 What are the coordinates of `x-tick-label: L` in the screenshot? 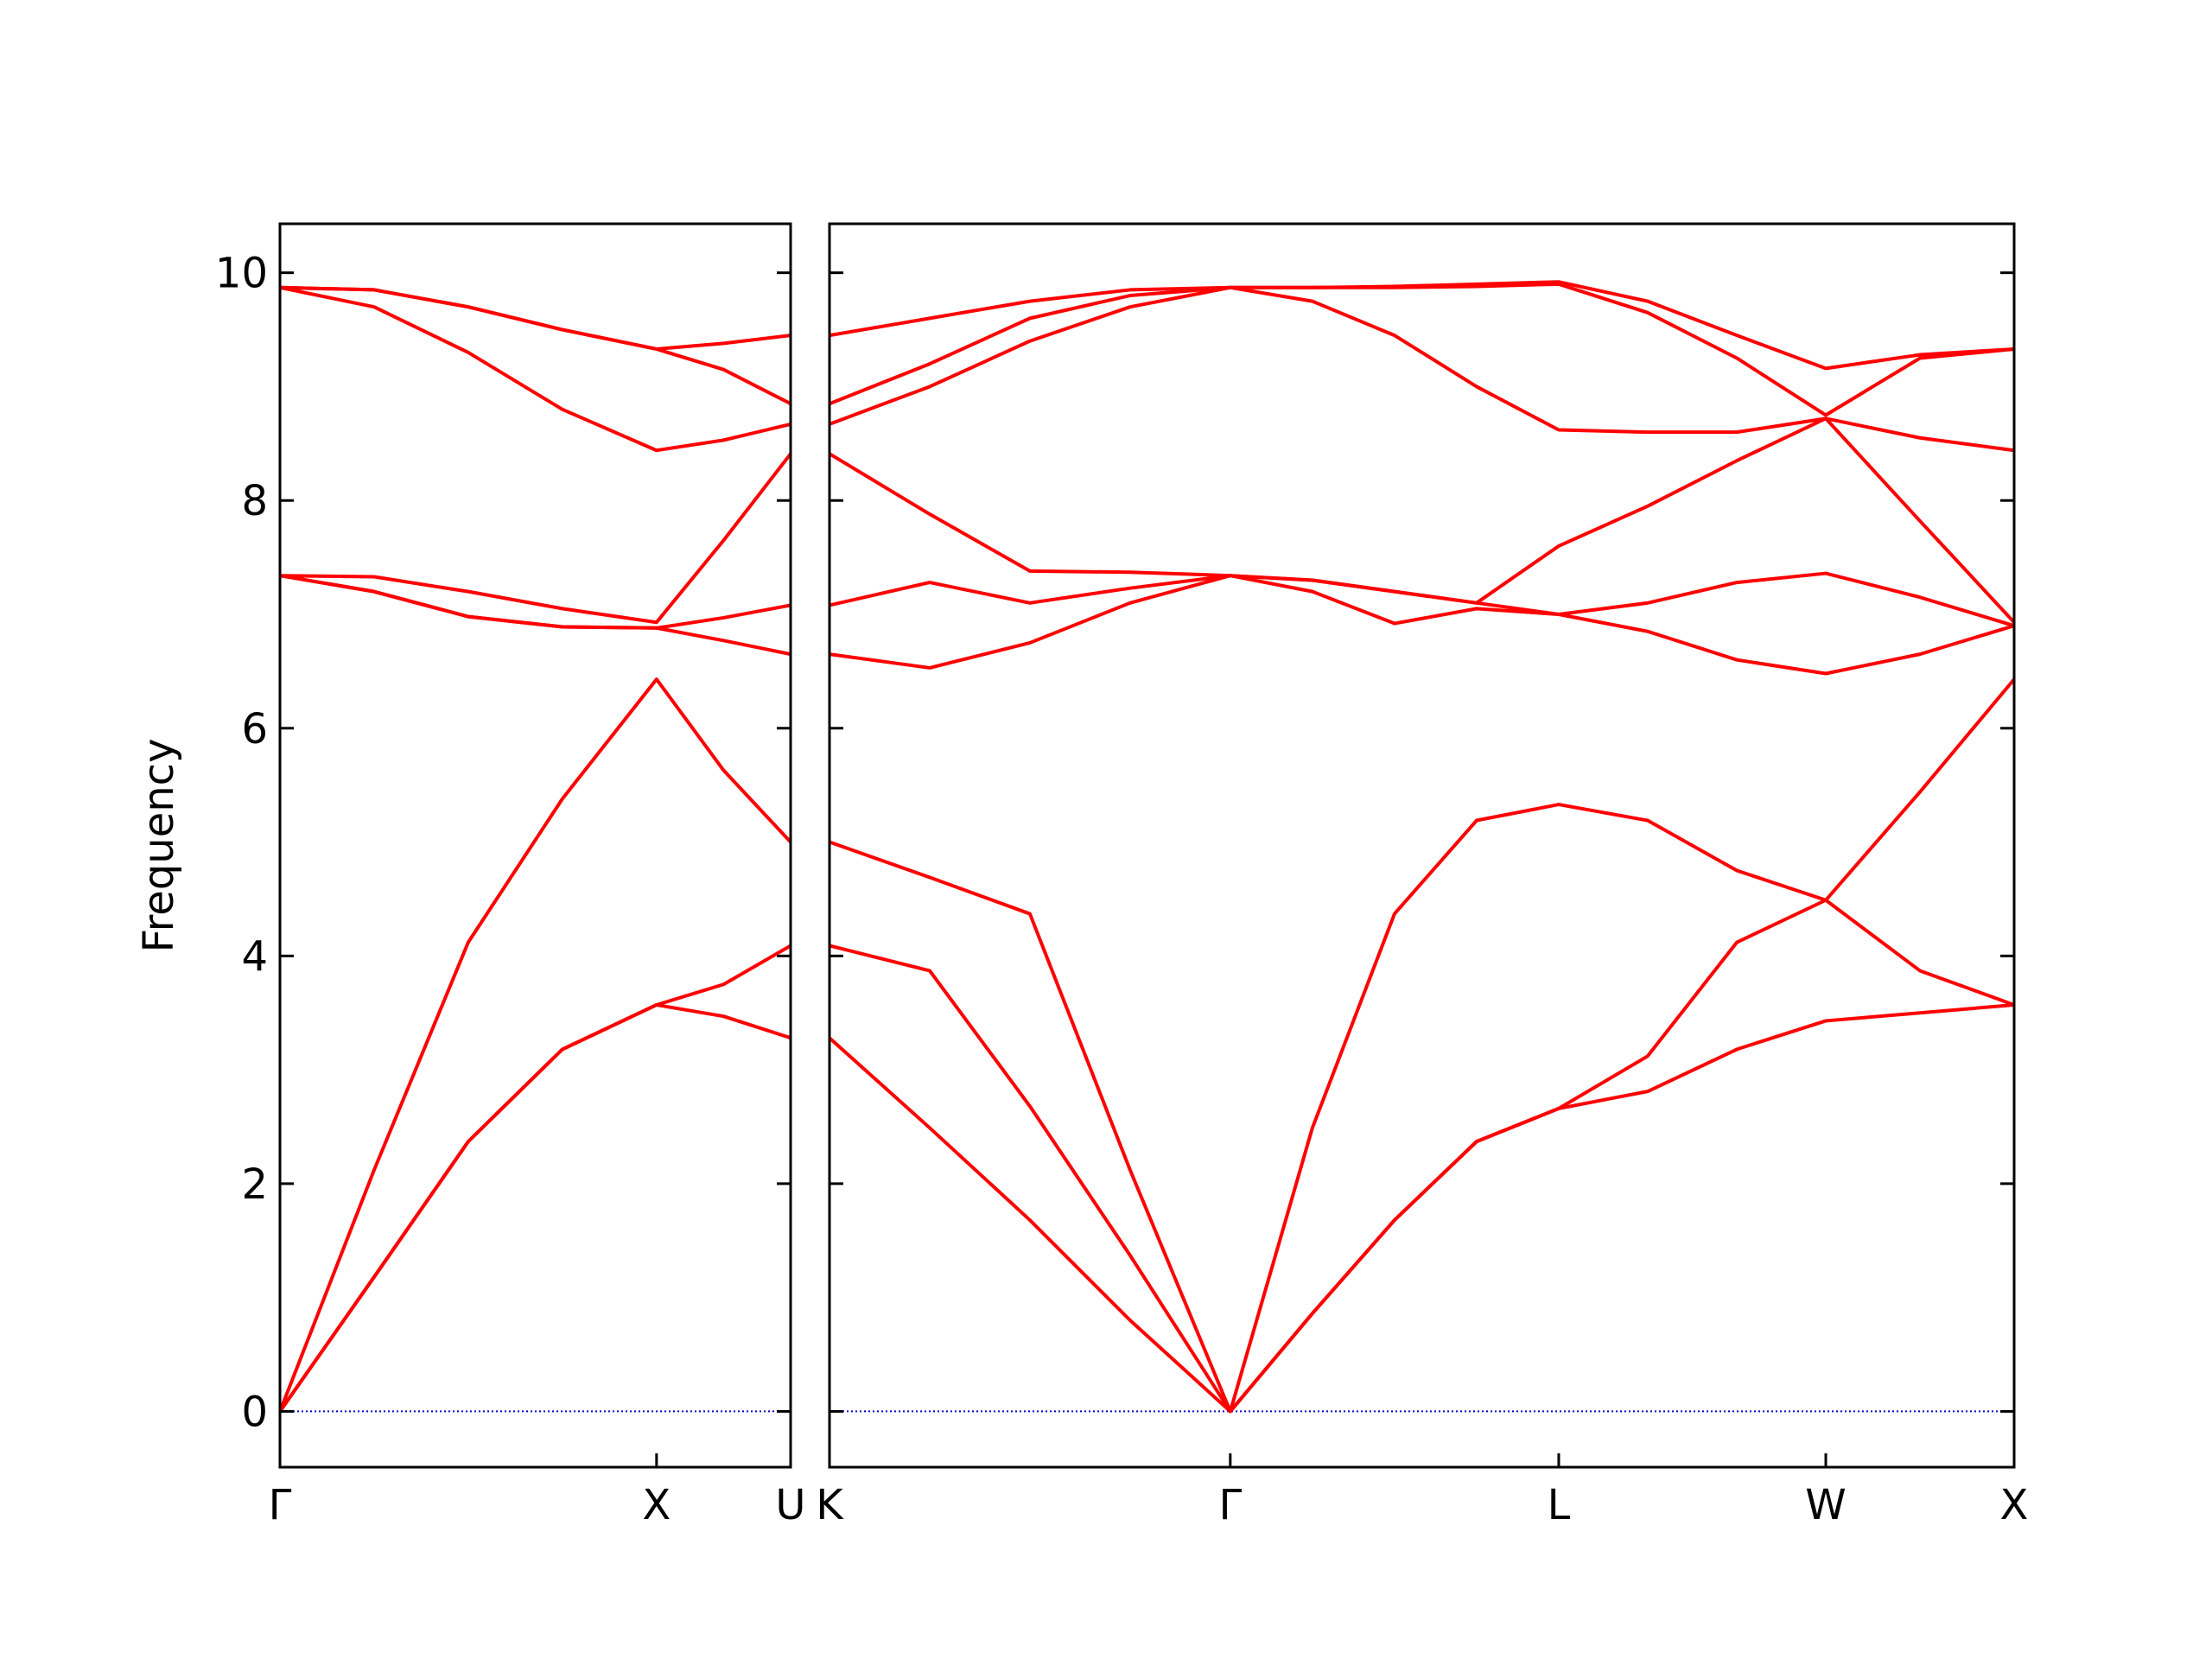 It's located at (1559, 1505).